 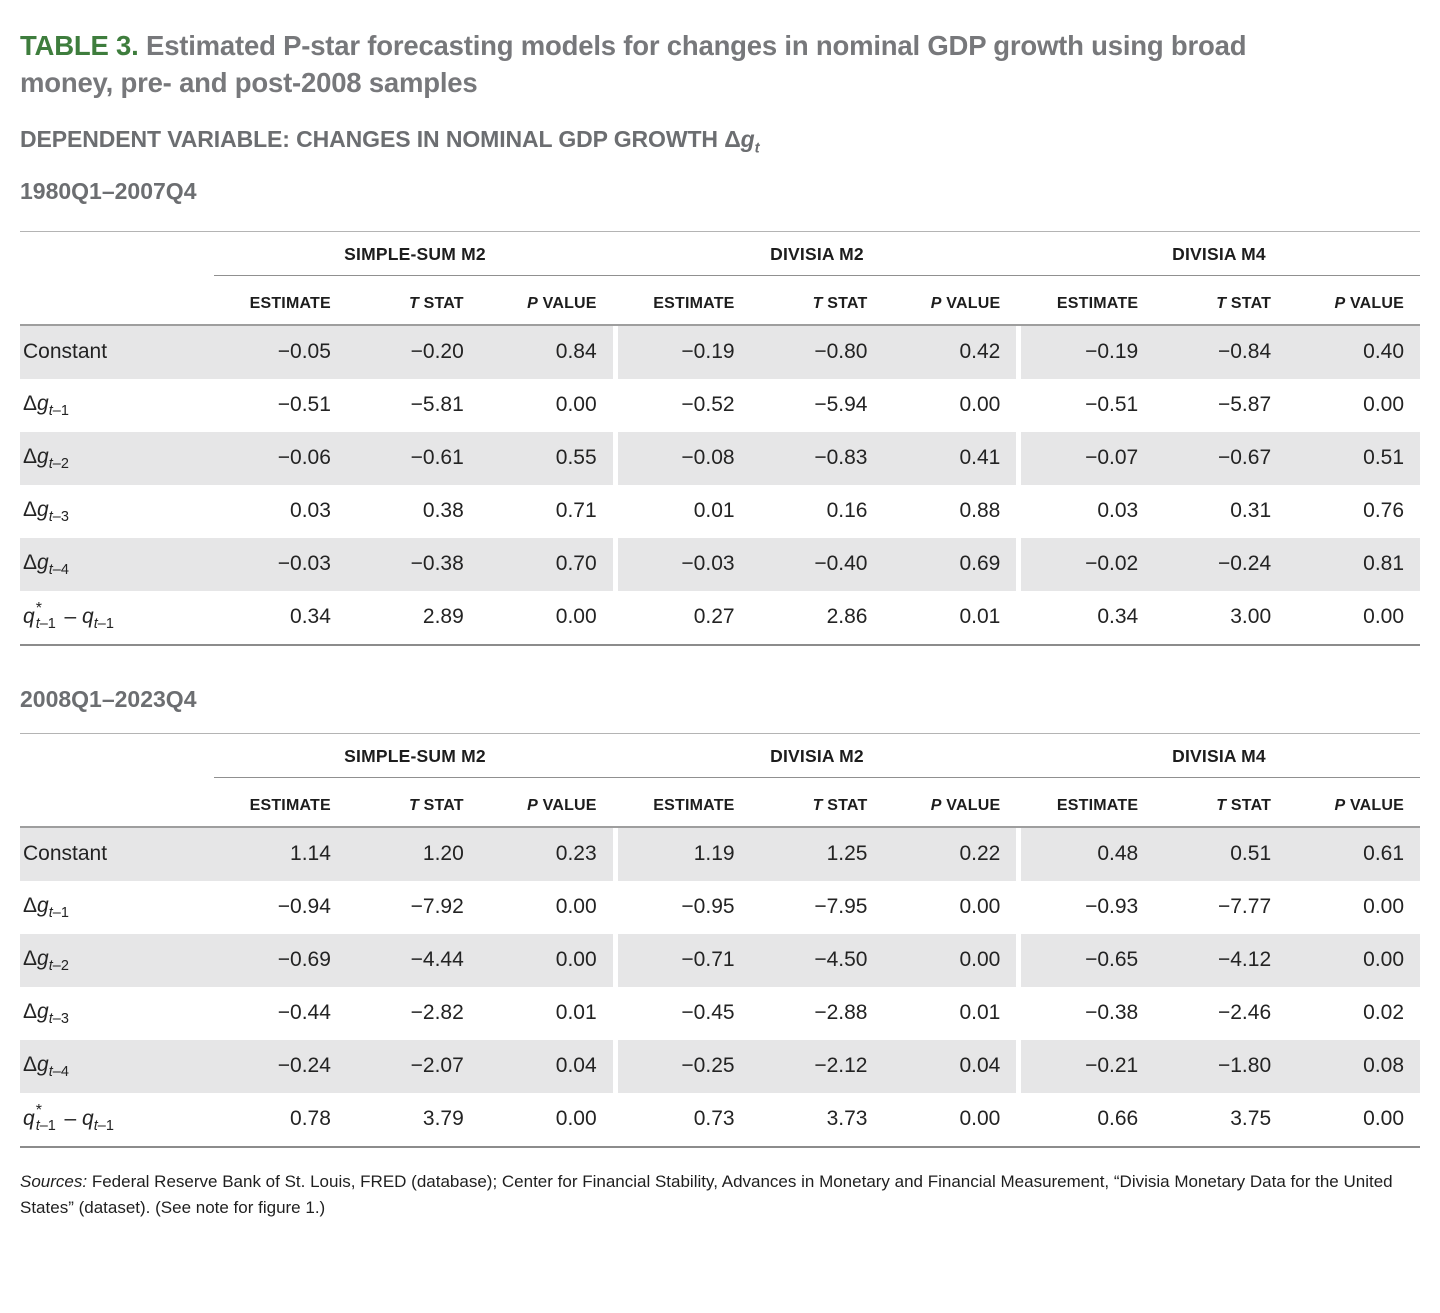 What do you see at coordinates (817, 564) in the screenshot?
I see `value-group: −0.03 −0.40 0.69` at bounding box center [817, 564].